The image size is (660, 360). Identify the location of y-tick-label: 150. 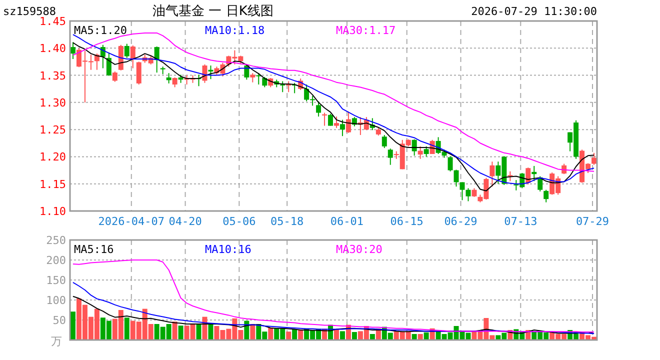
(56, 280).